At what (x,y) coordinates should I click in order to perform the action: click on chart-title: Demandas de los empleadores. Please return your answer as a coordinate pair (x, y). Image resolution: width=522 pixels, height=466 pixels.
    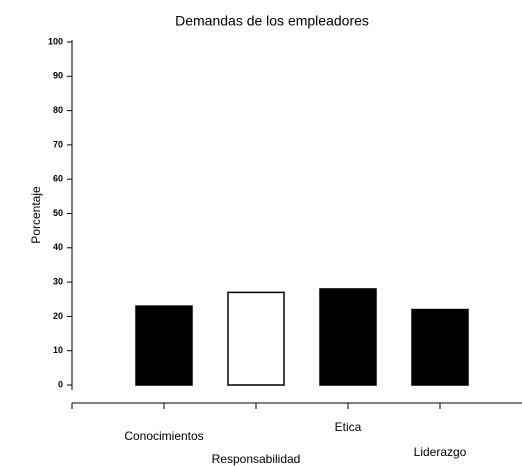
    Looking at the image, I should click on (272, 21).